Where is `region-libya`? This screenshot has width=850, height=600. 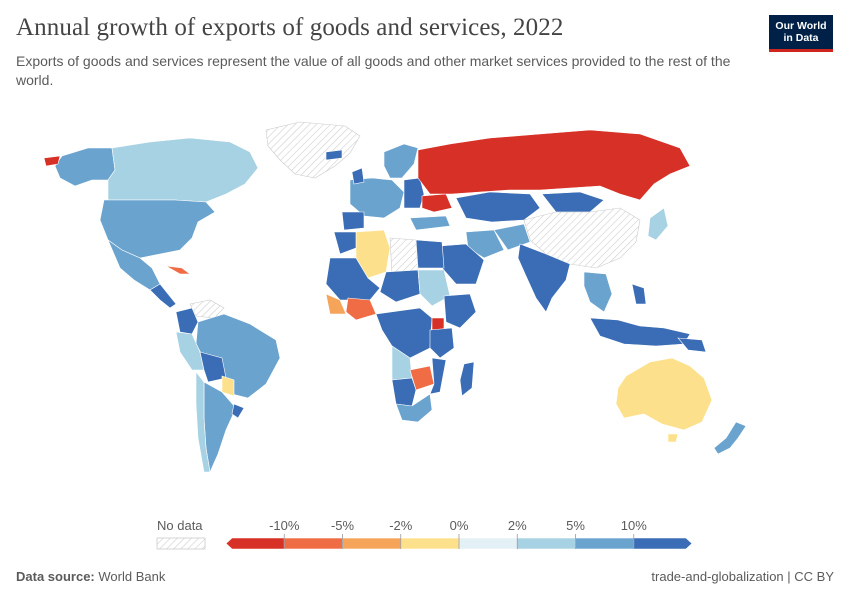 region-libya is located at coordinates (404, 256).